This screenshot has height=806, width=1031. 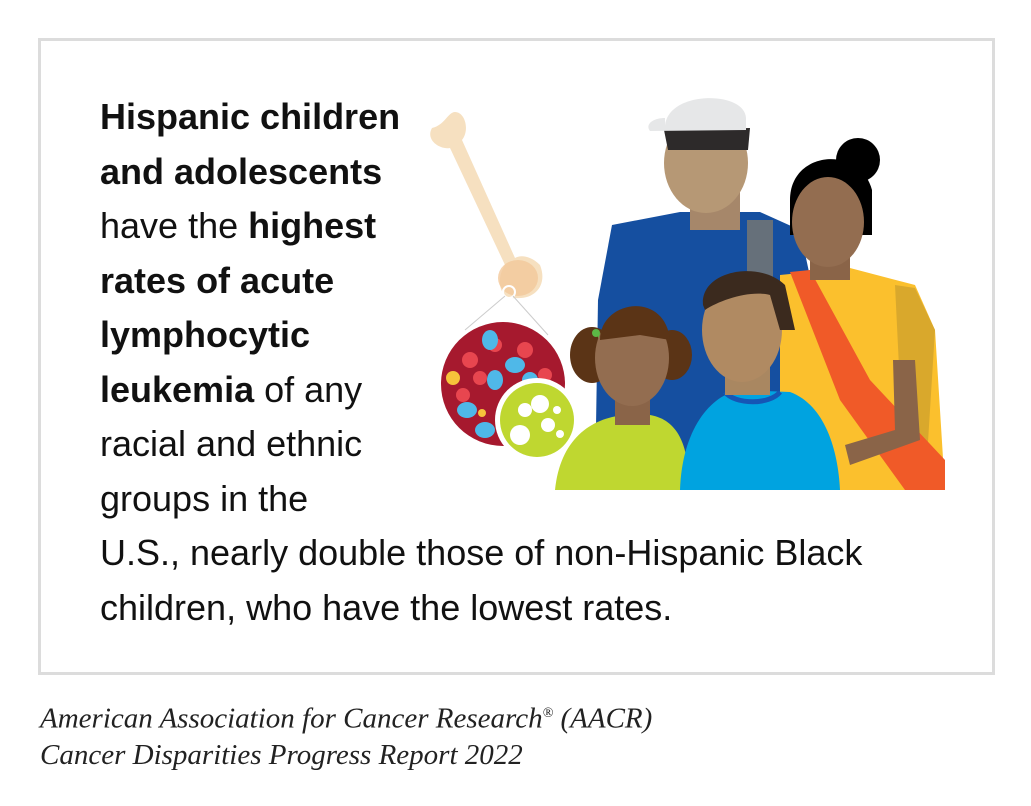 I want to click on registered-mark: ®, so click(x=548, y=713).